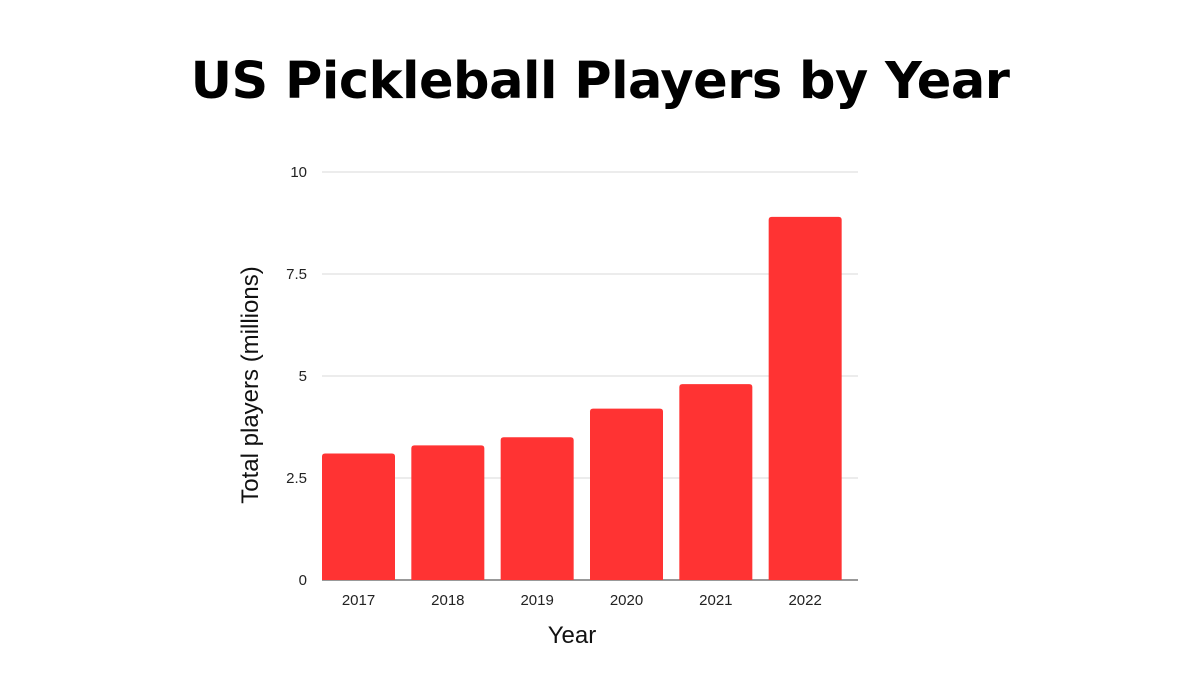  Describe the element at coordinates (804, 600) in the screenshot. I see `x-tick-label: 2022` at that location.